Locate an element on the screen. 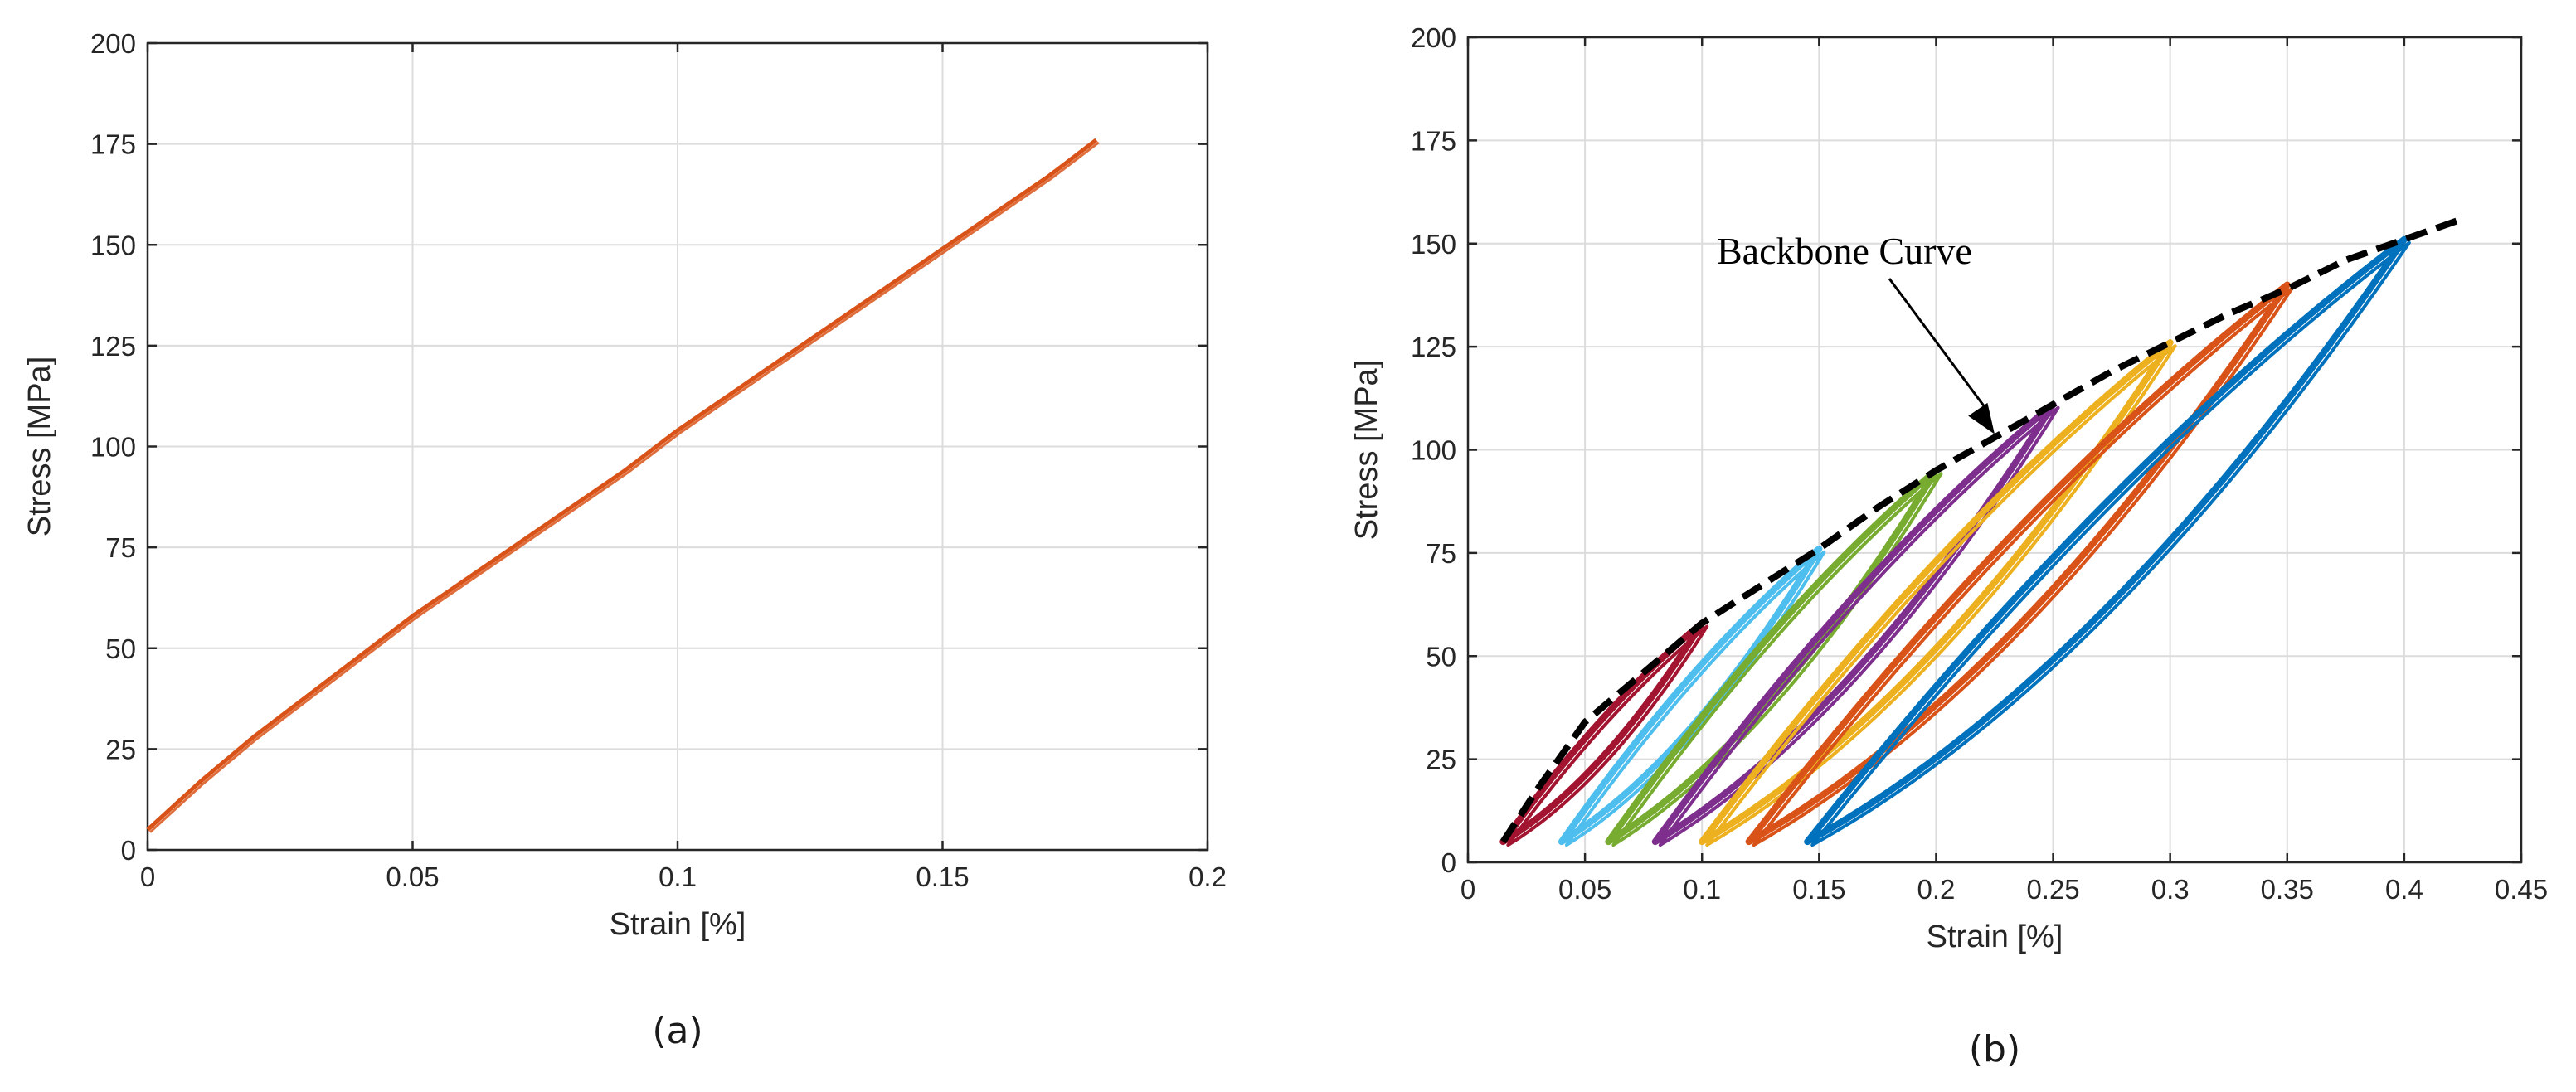 The image size is (2576, 1092). annotation-arrowhead is located at coordinates (1981, 418).